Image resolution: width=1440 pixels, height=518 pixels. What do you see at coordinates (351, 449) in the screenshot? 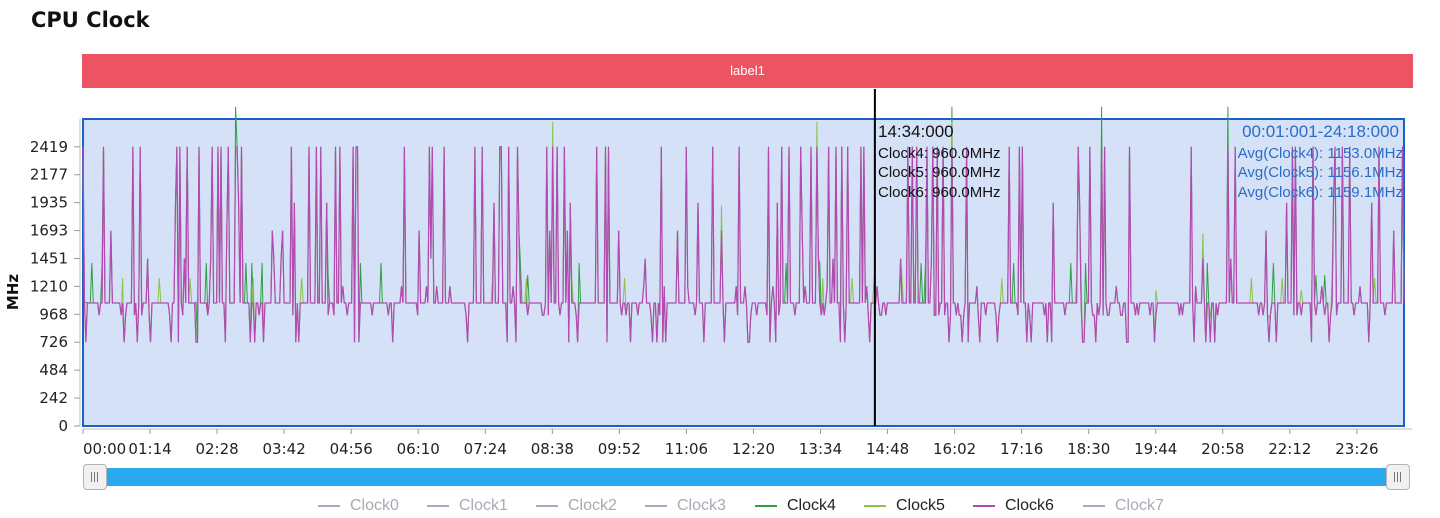
I see `x-tick-label: 04:56` at bounding box center [351, 449].